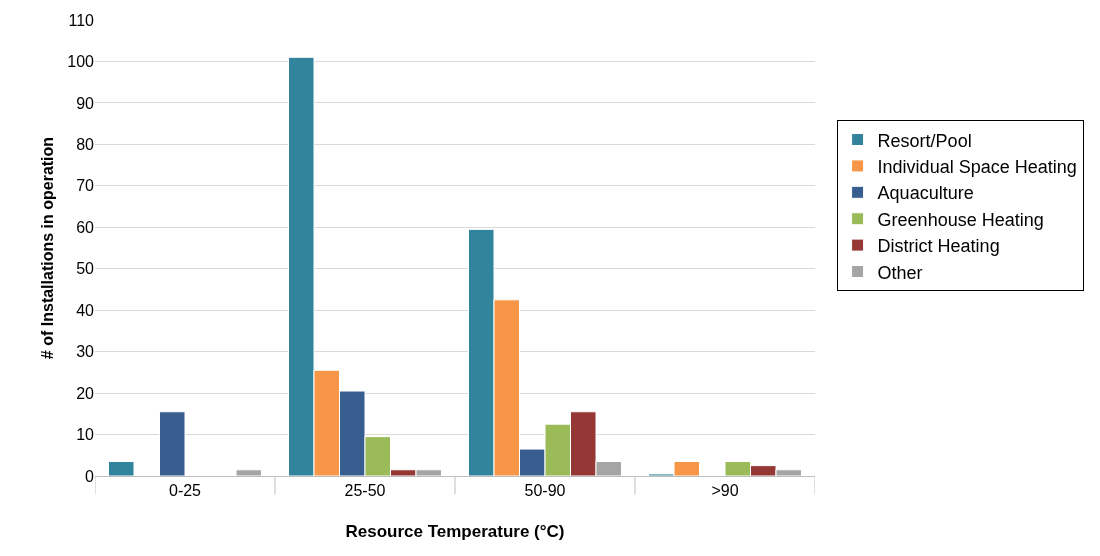 This screenshot has width=1100, height=556. What do you see at coordinates (938, 246) in the screenshot?
I see `legend-label: District Heating` at bounding box center [938, 246].